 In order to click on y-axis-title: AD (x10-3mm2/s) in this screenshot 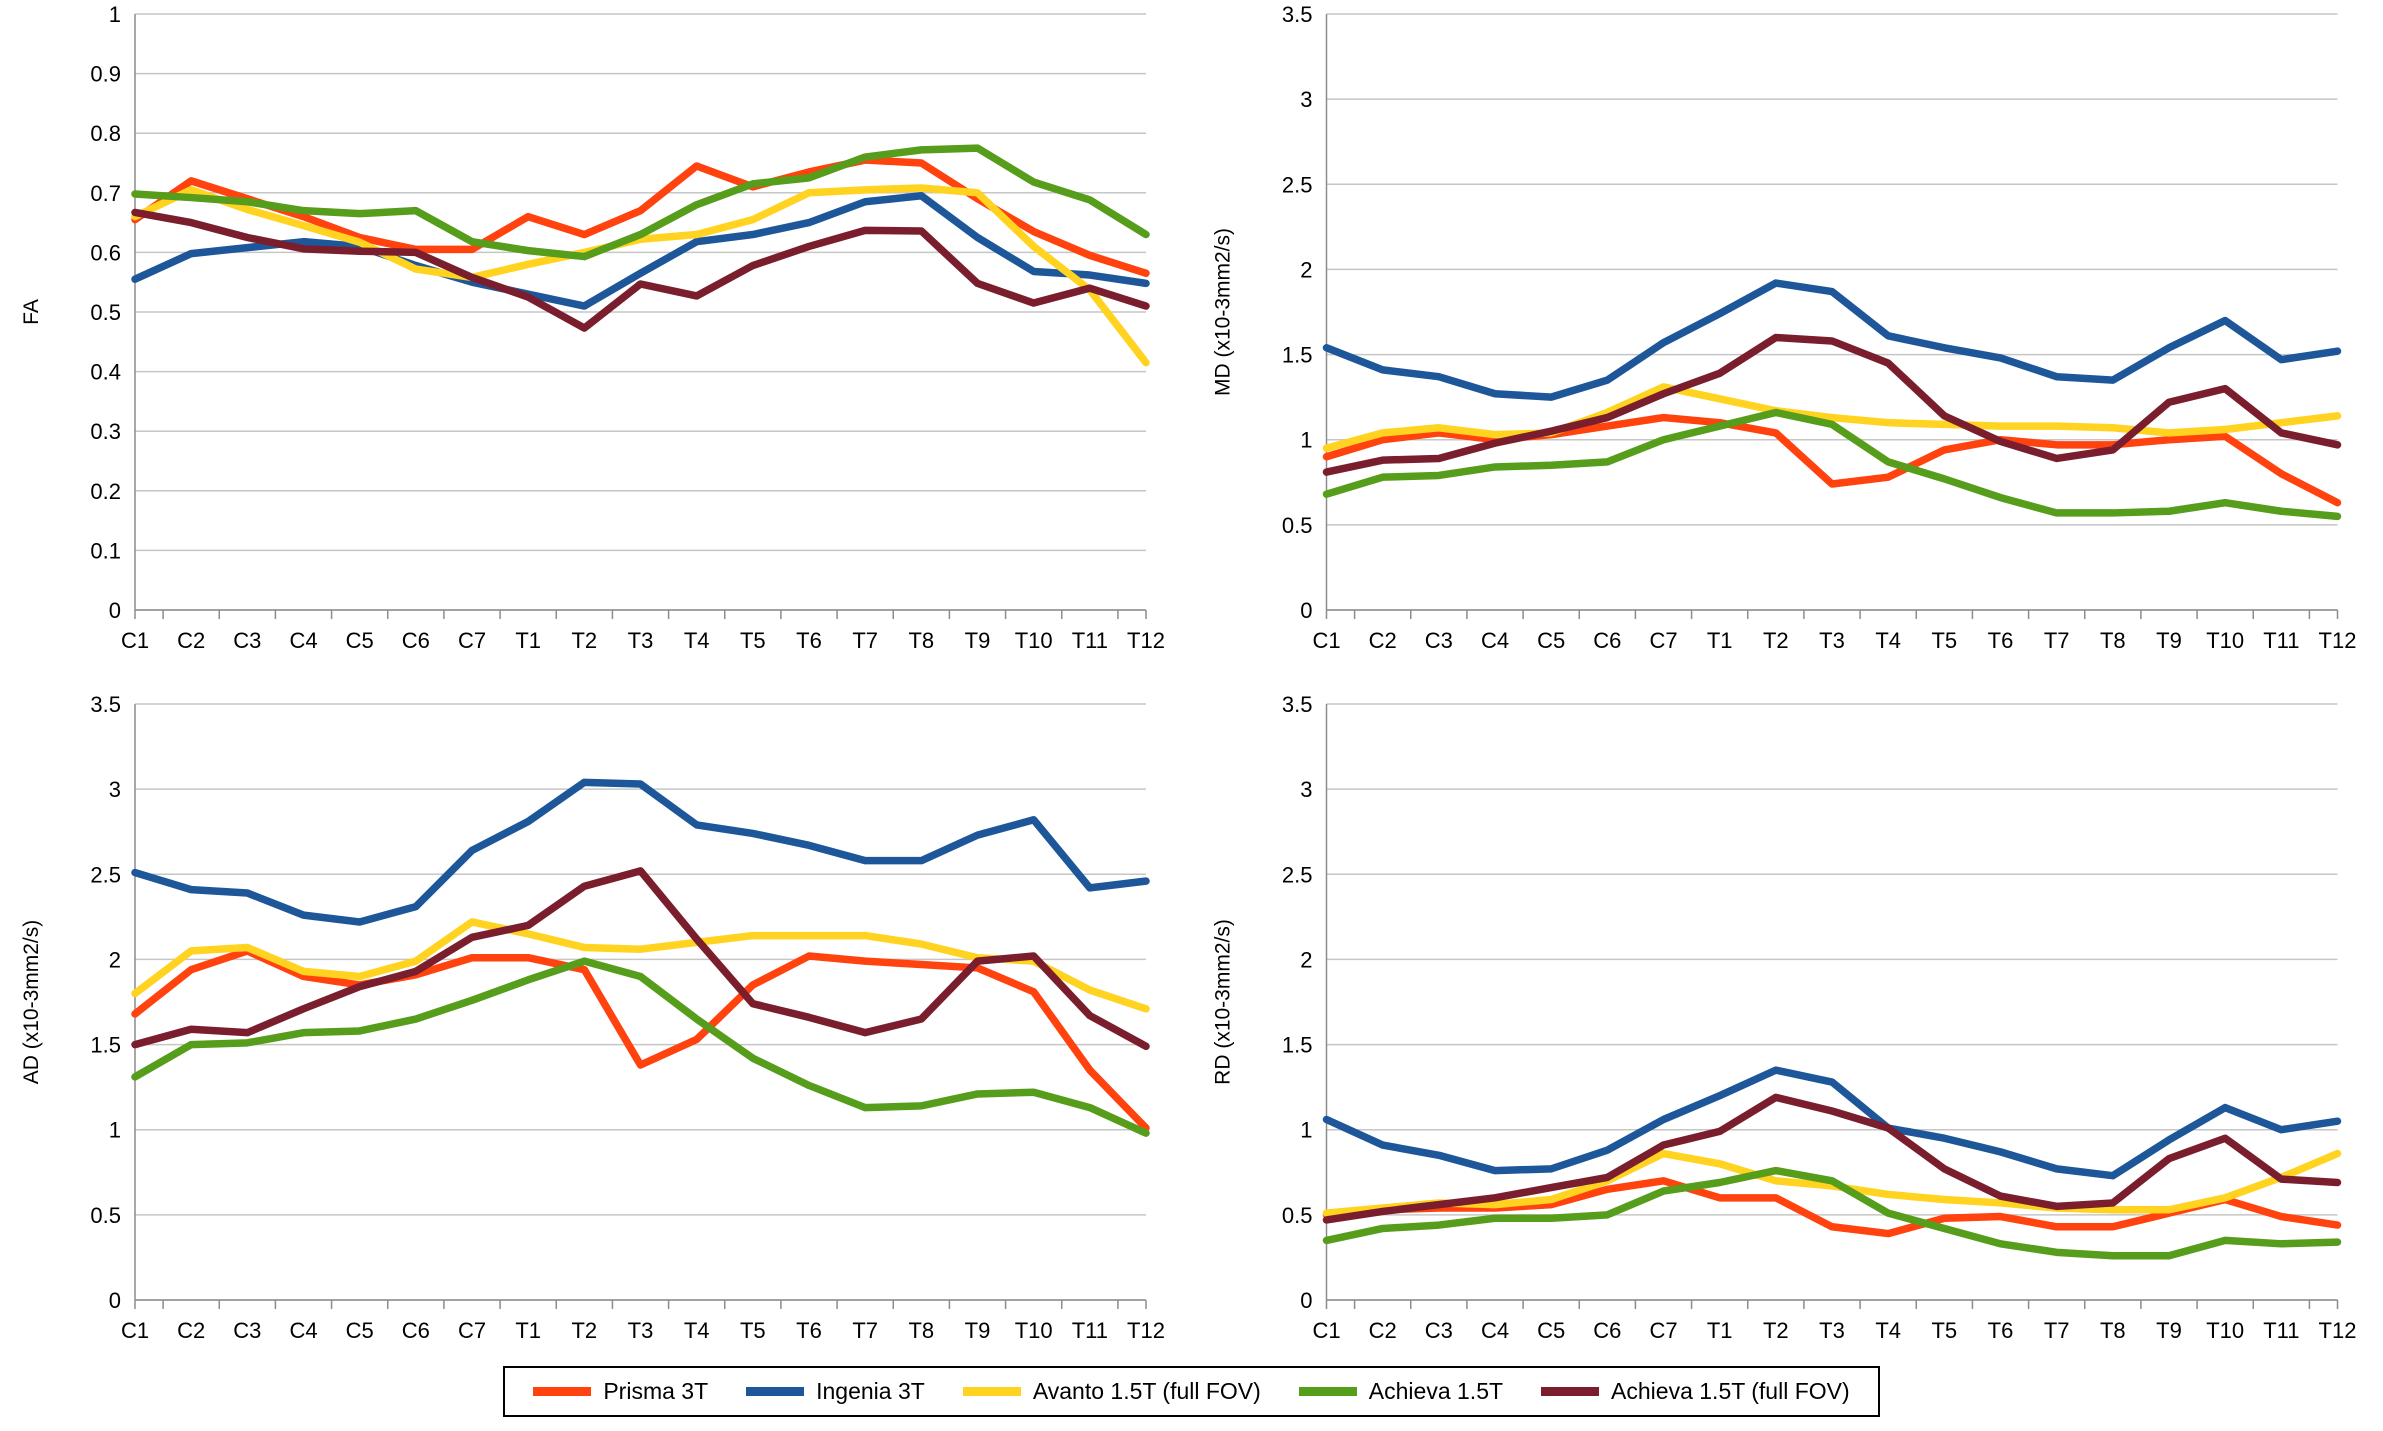, I will do `click(31, 1002)`.